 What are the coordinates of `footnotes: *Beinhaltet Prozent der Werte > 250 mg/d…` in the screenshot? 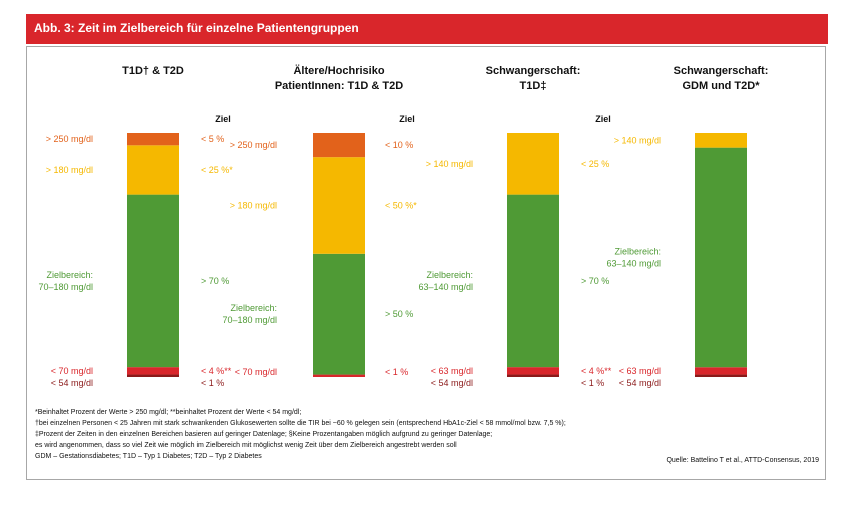 It's located at (430, 434).